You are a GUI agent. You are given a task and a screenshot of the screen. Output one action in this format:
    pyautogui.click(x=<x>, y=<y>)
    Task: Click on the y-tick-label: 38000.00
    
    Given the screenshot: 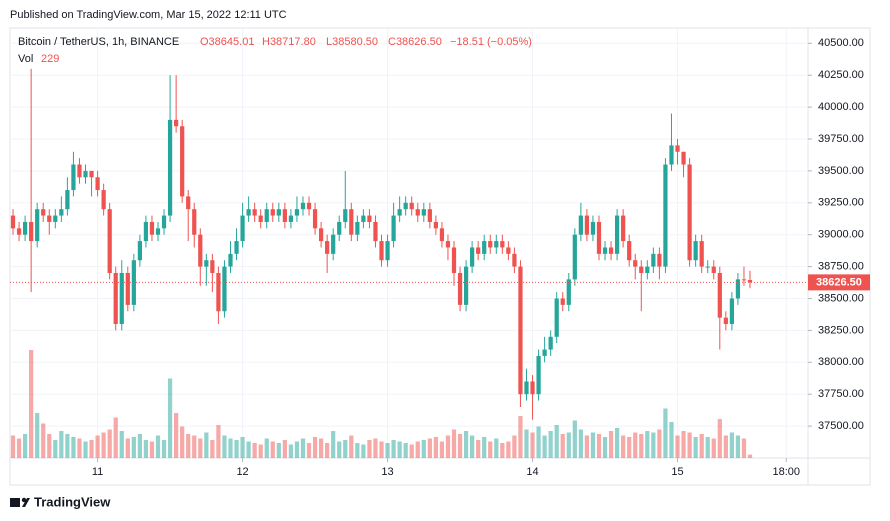 What is the action you would take?
    pyautogui.click(x=841, y=362)
    